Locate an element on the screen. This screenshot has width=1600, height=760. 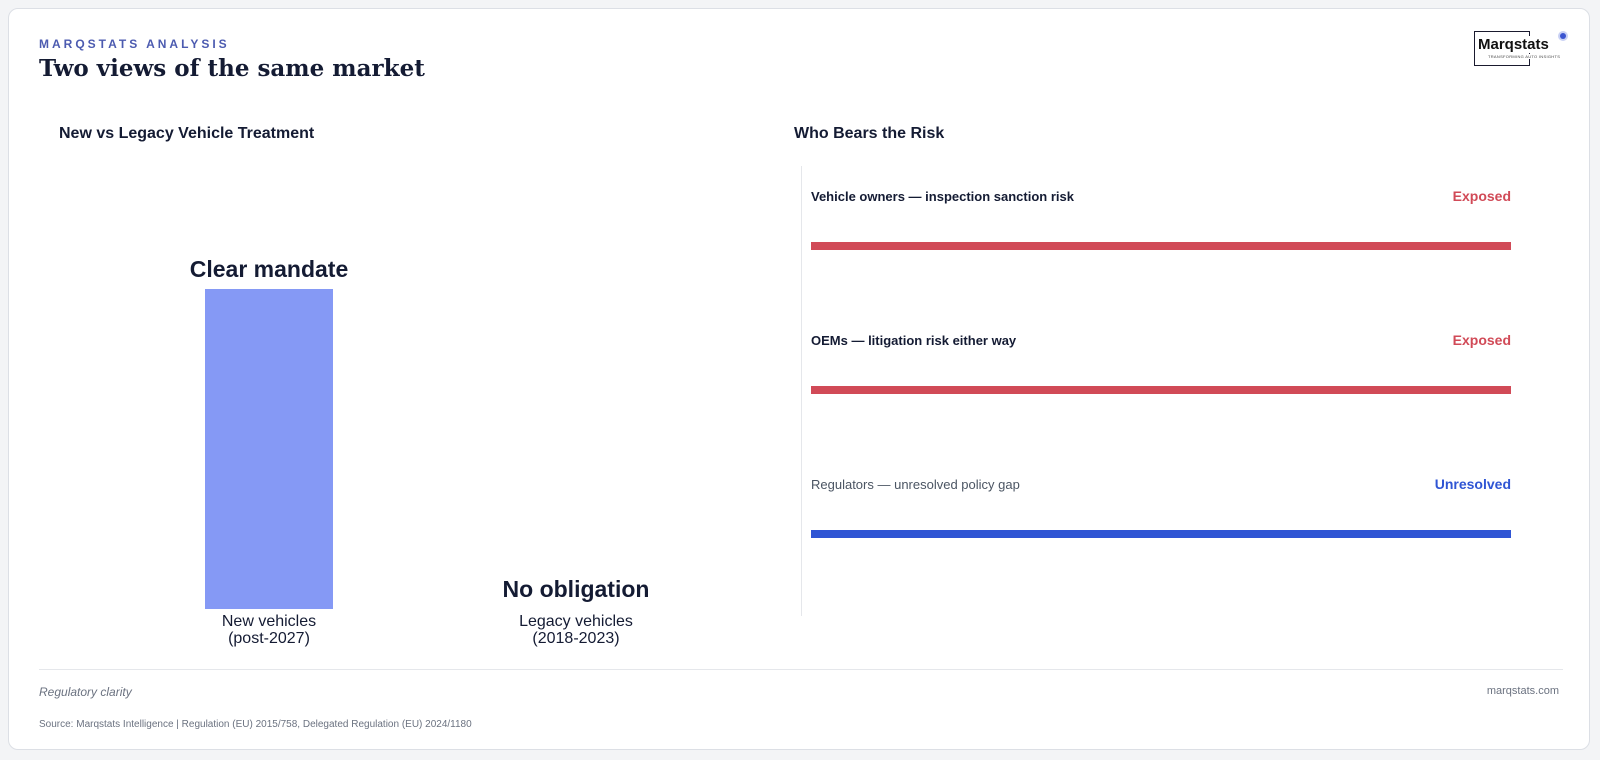
logo-wordmark: Marqstats is located at coordinates (1513, 44).